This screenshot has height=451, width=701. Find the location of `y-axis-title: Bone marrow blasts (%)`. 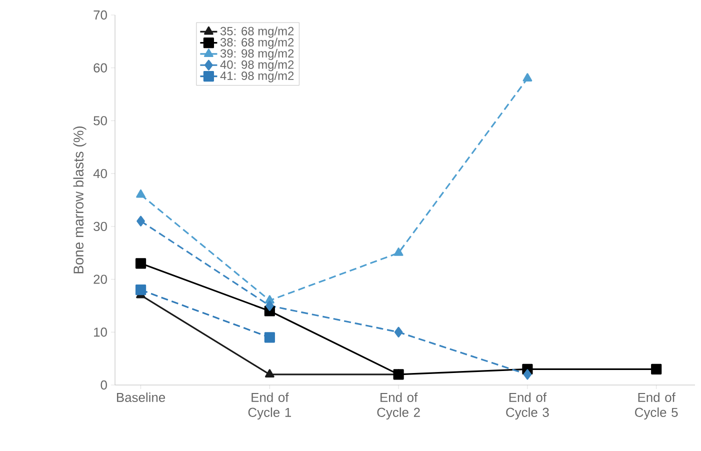

y-axis-title: Bone marrow blasts (%) is located at coordinates (79, 200).